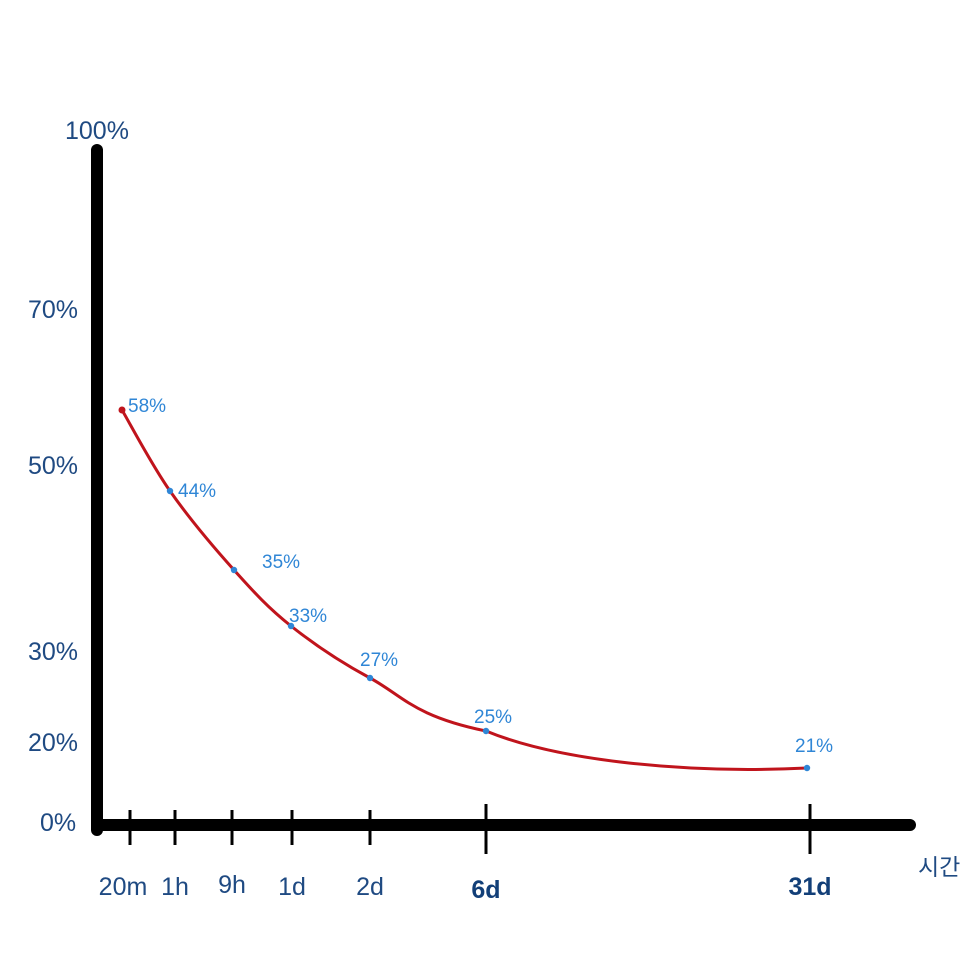 The height and width of the screenshot is (953, 966). I want to click on y-tick-labels: 100% 70% 50% 30% 20% 0%, so click(78, 477).